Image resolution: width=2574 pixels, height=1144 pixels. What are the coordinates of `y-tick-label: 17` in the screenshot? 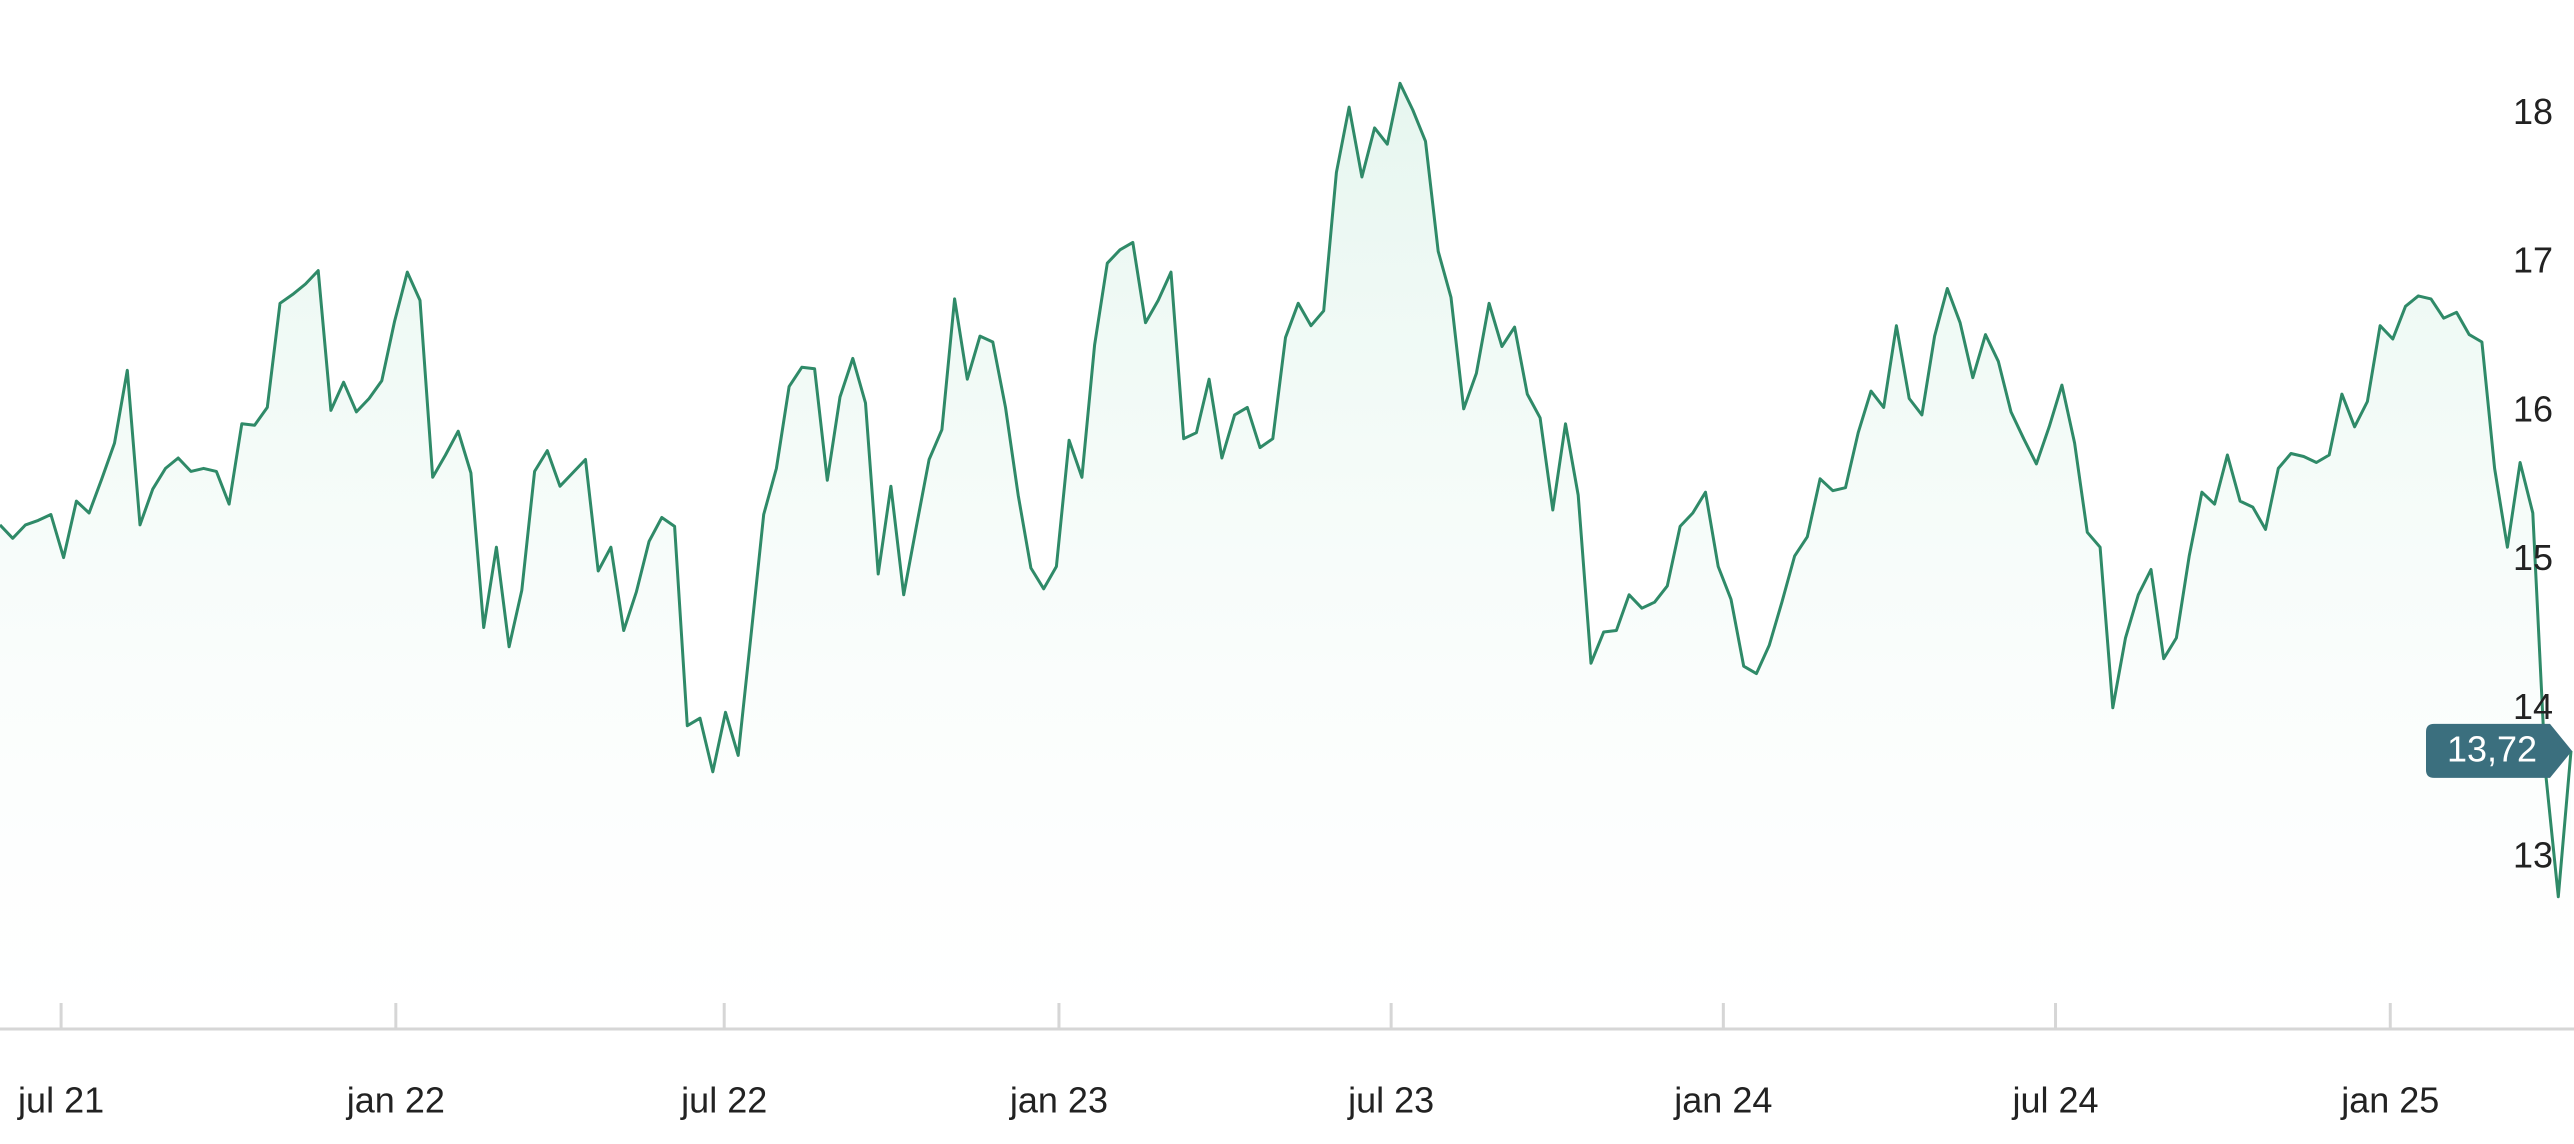 It's located at (2533, 260).